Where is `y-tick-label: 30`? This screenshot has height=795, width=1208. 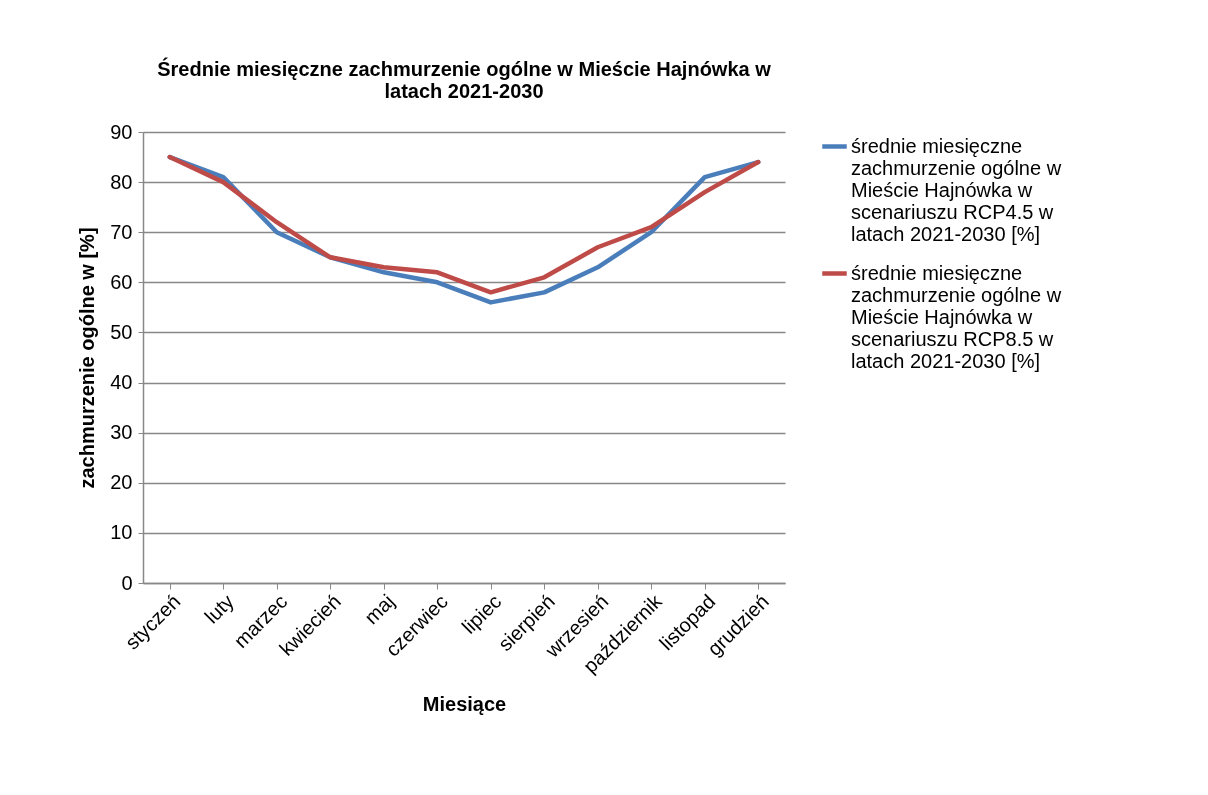
y-tick-label: 30 is located at coordinates (121, 432).